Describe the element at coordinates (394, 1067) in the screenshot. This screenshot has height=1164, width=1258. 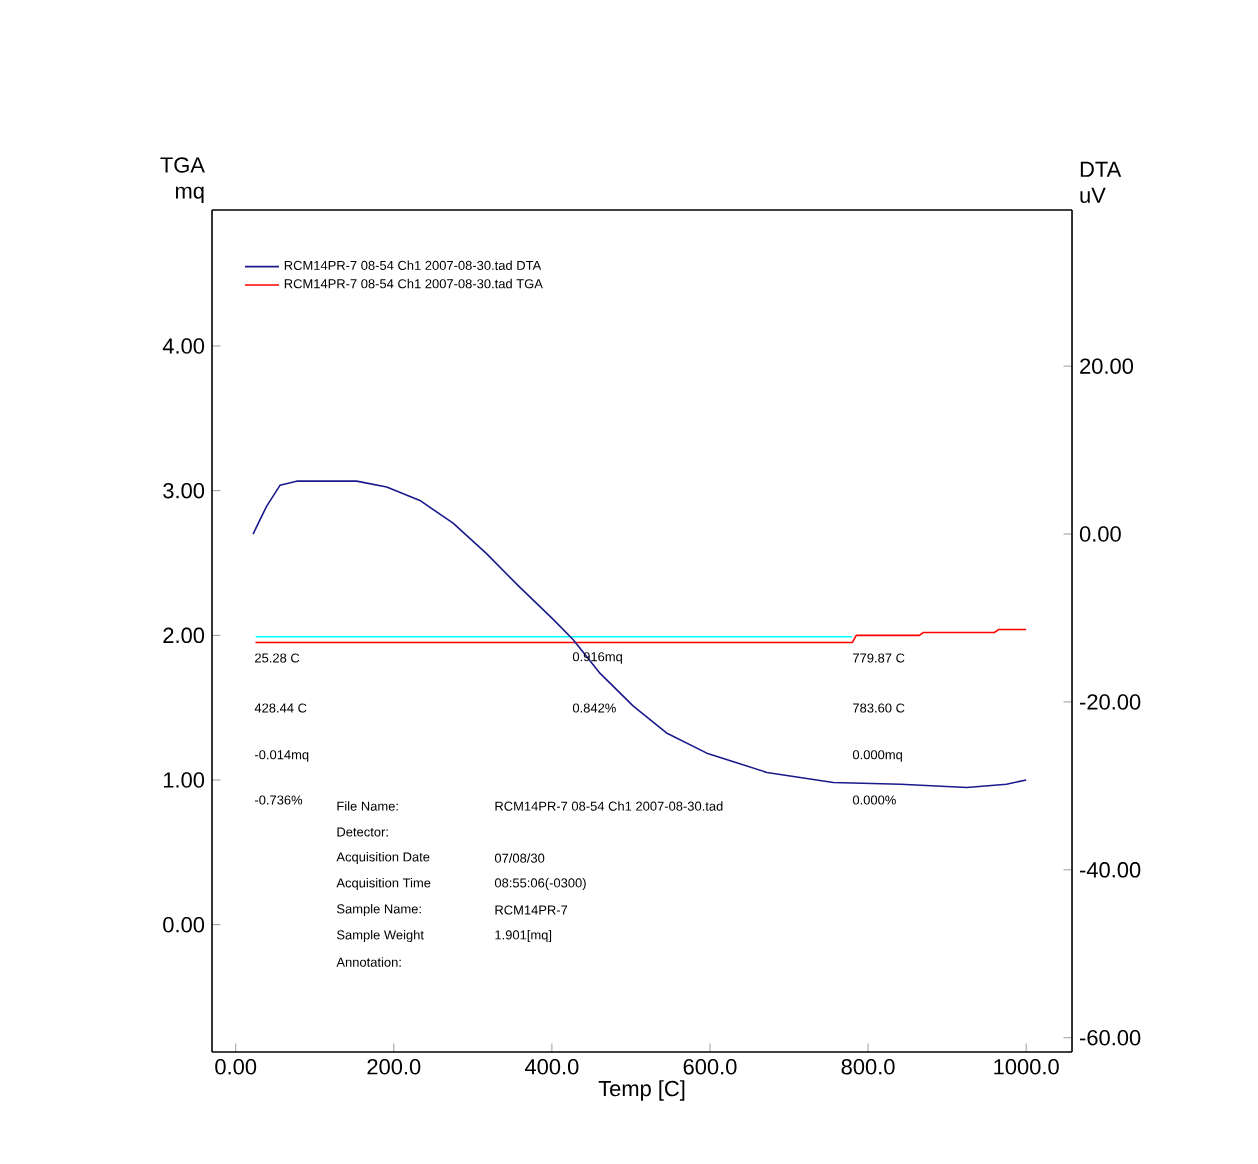
I see `x-tick-label: 200.0` at that location.